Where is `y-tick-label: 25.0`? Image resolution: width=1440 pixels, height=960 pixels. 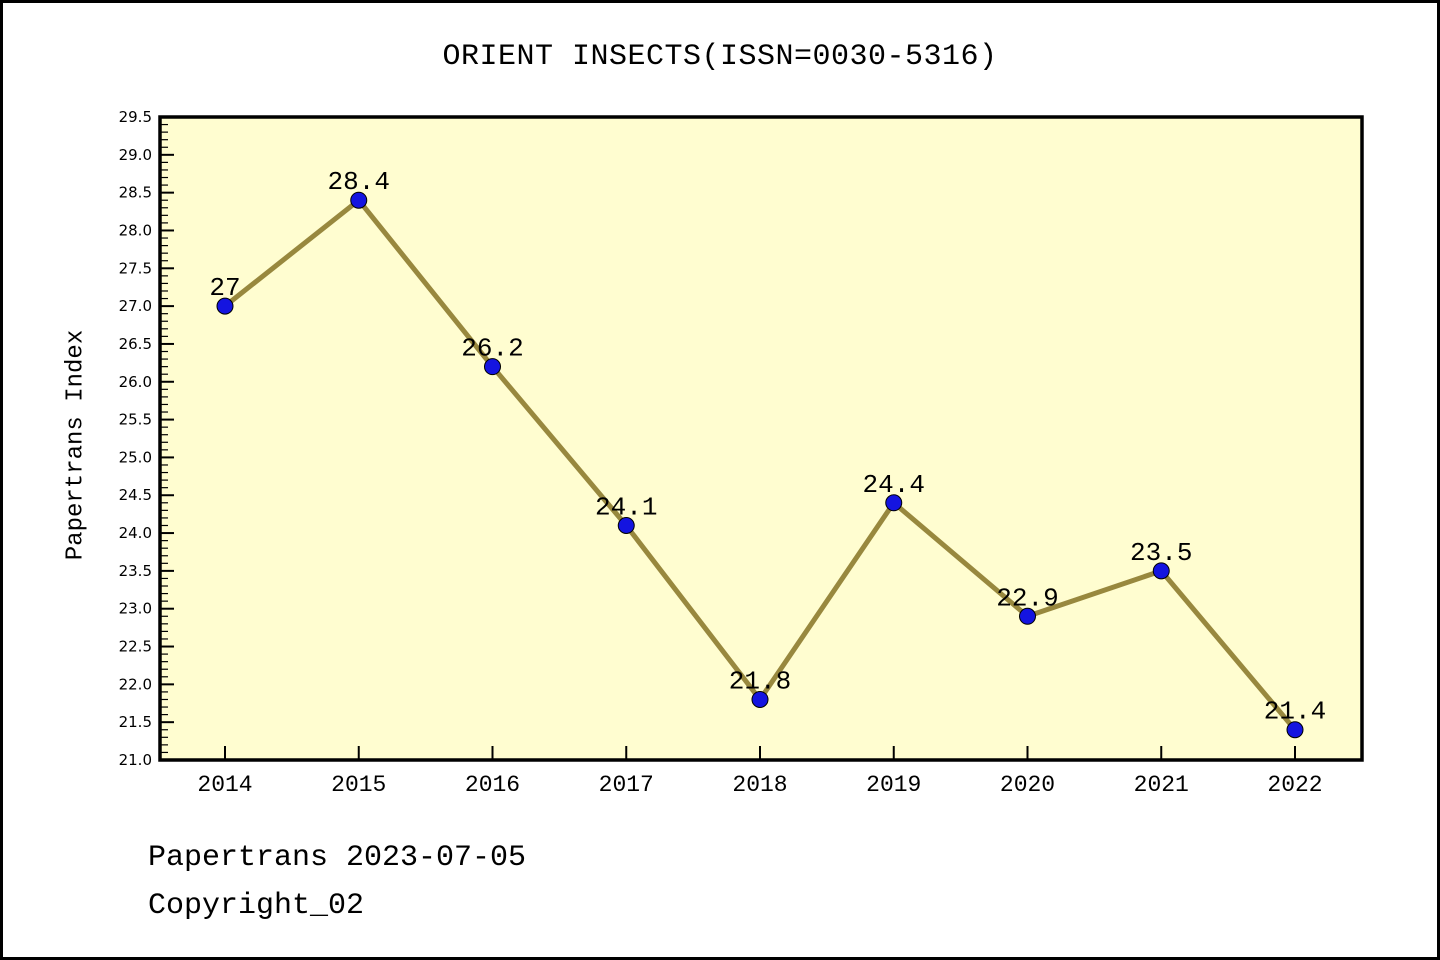 y-tick-label: 25.0 is located at coordinates (135, 457).